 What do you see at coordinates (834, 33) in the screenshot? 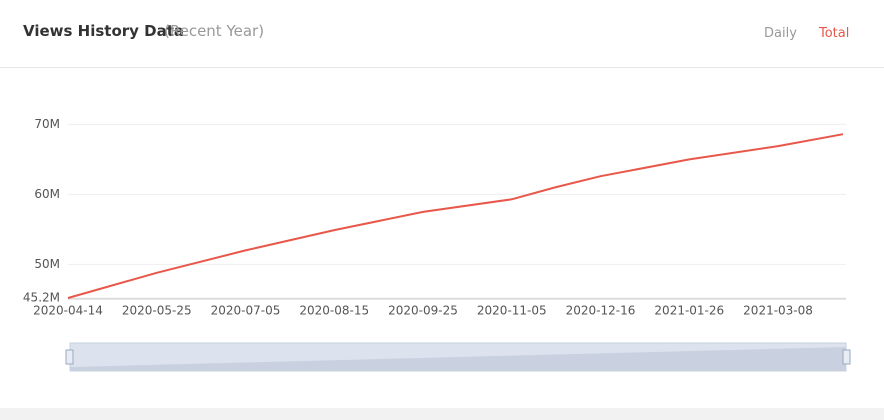
I see `tab-total: Total` at bounding box center [834, 33].